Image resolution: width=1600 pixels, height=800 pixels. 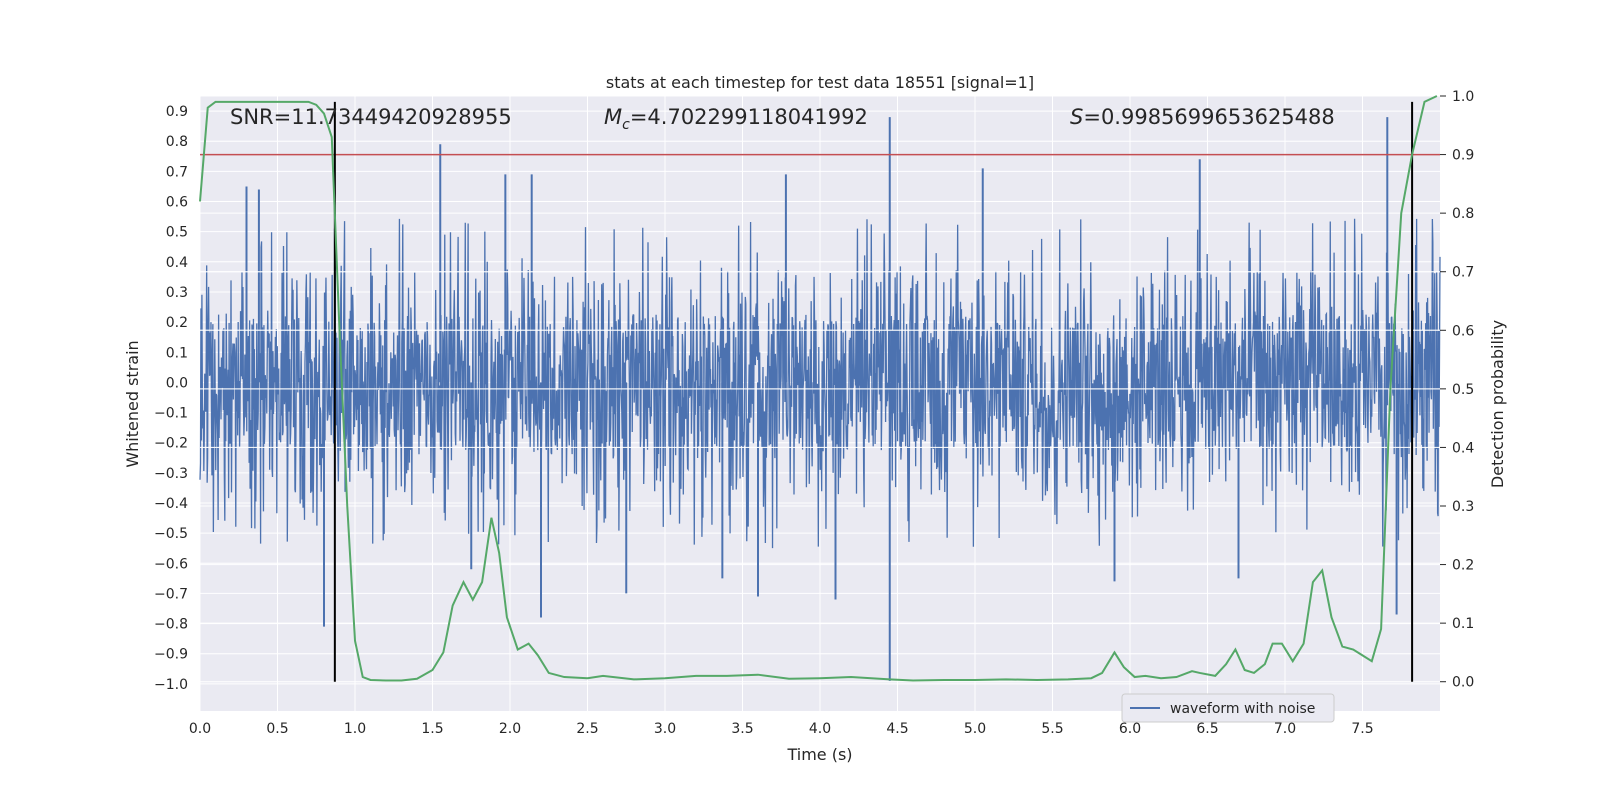 What do you see at coordinates (510, 729) in the screenshot?
I see `x-tick-label: 2.0` at bounding box center [510, 729].